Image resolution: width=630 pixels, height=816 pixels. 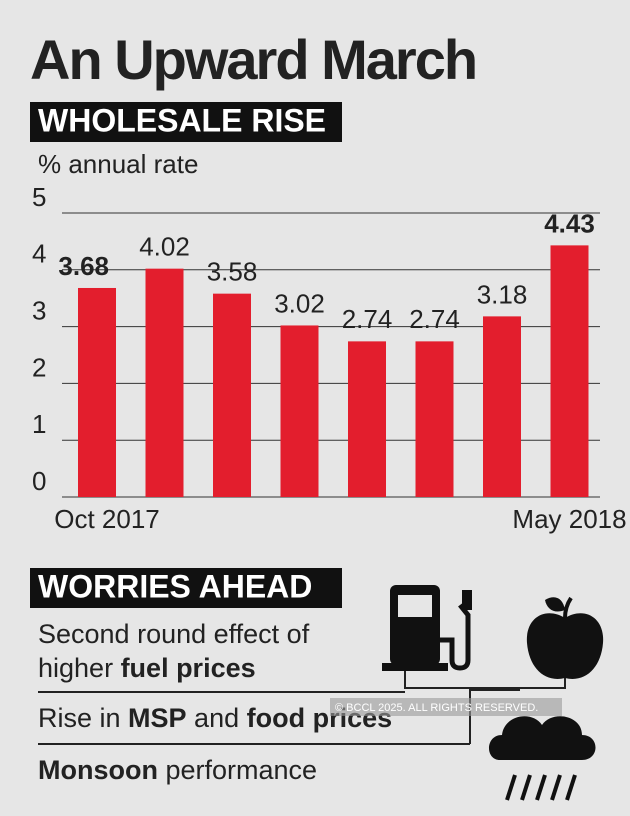 What do you see at coordinates (39, 367) in the screenshot?
I see `y-tick-label: 2` at bounding box center [39, 367].